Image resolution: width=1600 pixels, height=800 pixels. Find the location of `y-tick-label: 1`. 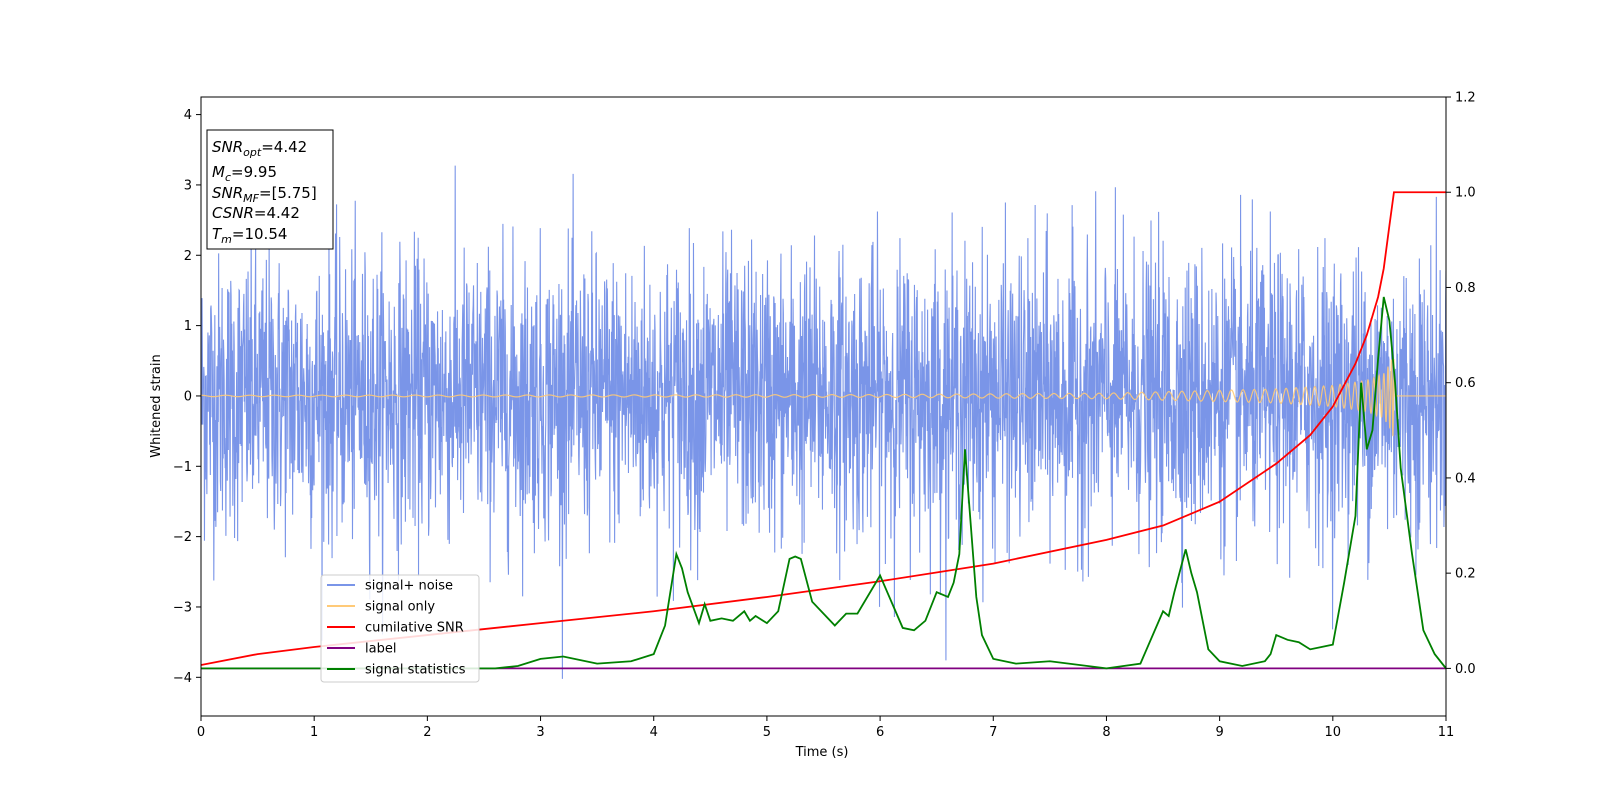

y-tick-label: 1 is located at coordinates (188, 326).